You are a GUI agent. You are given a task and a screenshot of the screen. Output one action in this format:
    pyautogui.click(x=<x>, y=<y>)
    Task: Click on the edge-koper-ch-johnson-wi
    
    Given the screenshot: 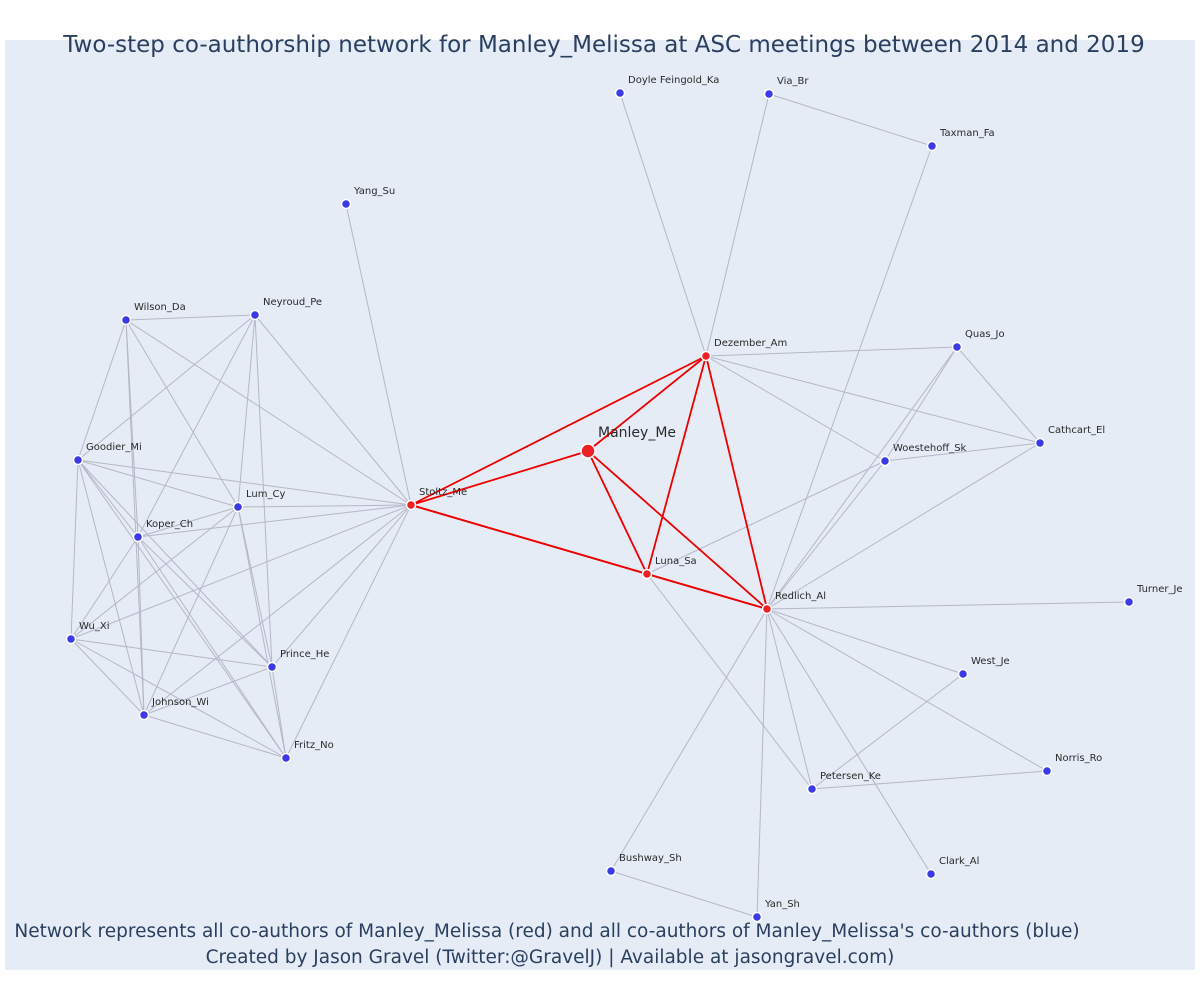 What is the action you would take?
    pyautogui.click(x=141, y=626)
    